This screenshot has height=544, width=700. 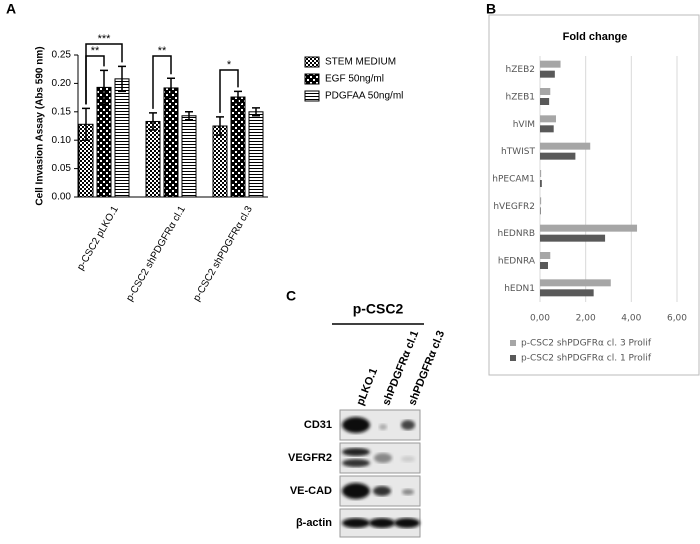 What do you see at coordinates (354, 79) in the screenshot?
I see `legend-label: EGF 50ng/ml` at bounding box center [354, 79].